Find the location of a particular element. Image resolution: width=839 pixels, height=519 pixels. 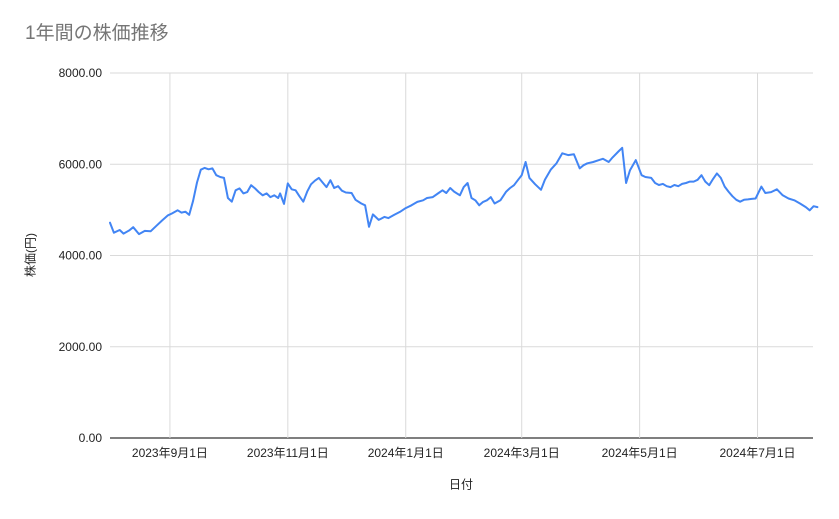

y-axis-tick-label: 8000.00 is located at coordinates (81, 73).